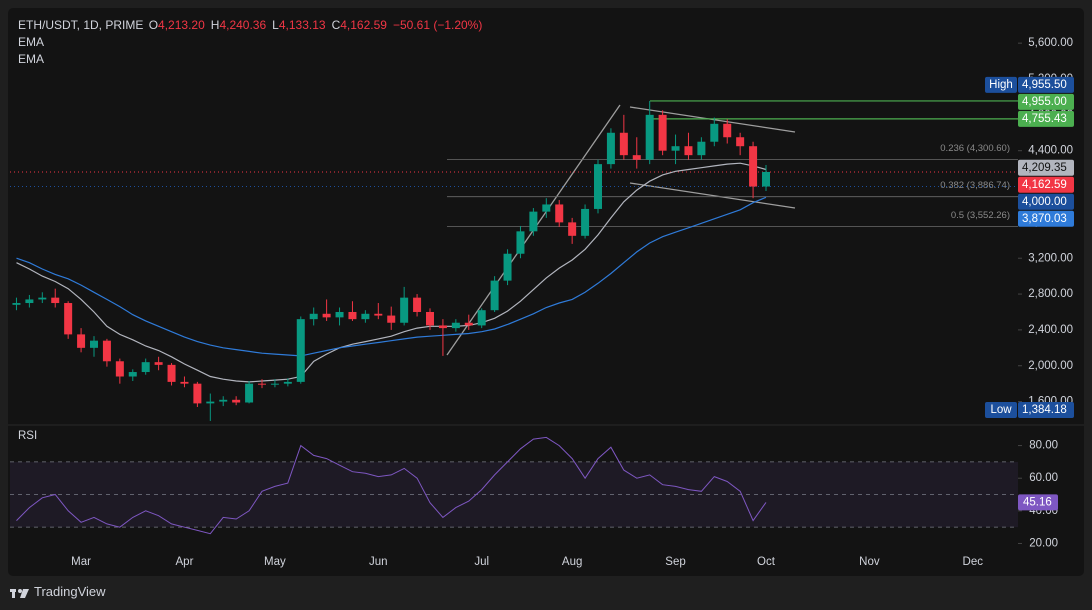 This screenshot has height=610, width=1092. Describe the element at coordinates (275, 562) in the screenshot. I see `x-tick-label: May` at that location.